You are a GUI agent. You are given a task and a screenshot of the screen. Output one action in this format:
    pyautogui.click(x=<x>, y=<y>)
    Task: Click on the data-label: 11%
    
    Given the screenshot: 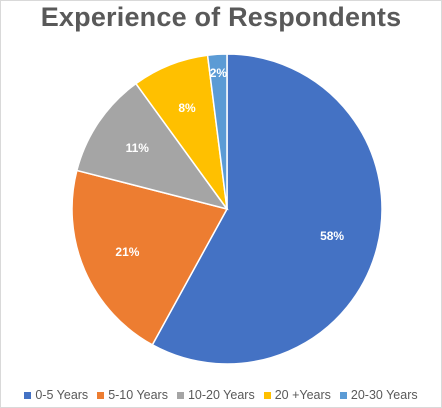 What is the action you would take?
    pyautogui.click(x=138, y=148)
    